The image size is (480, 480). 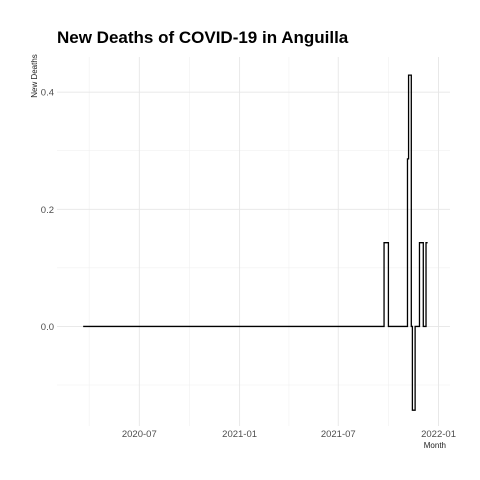 I want to click on x-axis-title: Month, so click(x=435, y=445).